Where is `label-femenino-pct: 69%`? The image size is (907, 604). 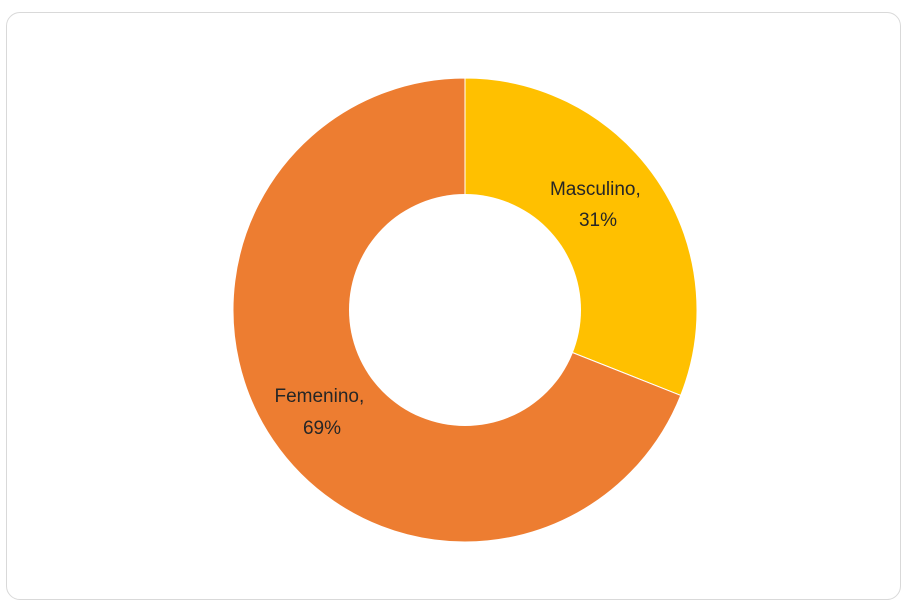
label-femenino-pct: 69% is located at coordinates (322, 428).